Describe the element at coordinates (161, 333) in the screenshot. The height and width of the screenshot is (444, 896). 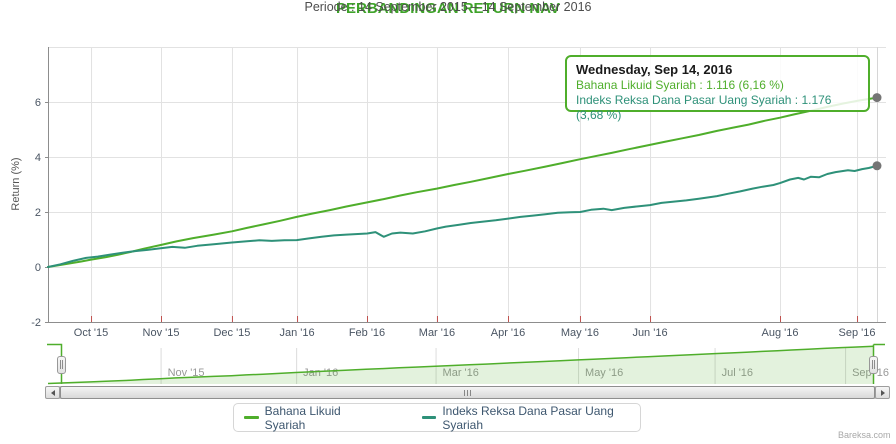
I see `x-tick-label: Nov '15` at that location.